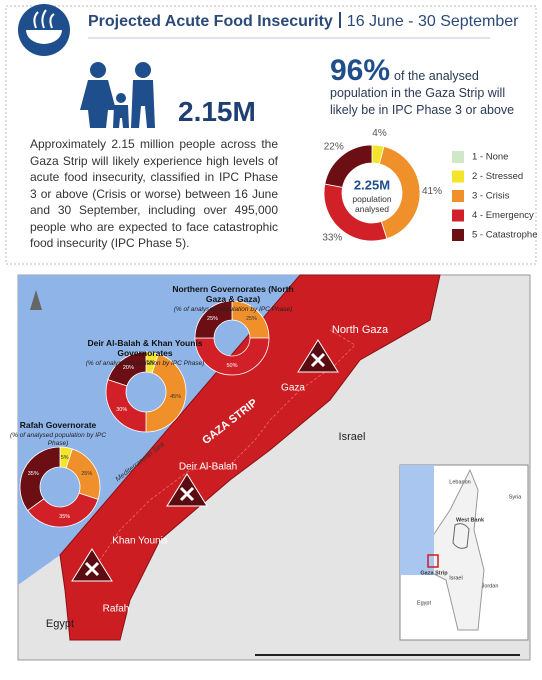 The height and width of the screenshot is (680, 542). What do you see at coordinates (334, 146) in the screenshot?
I see `value-label: 22%` at bounding box center [334, 146].